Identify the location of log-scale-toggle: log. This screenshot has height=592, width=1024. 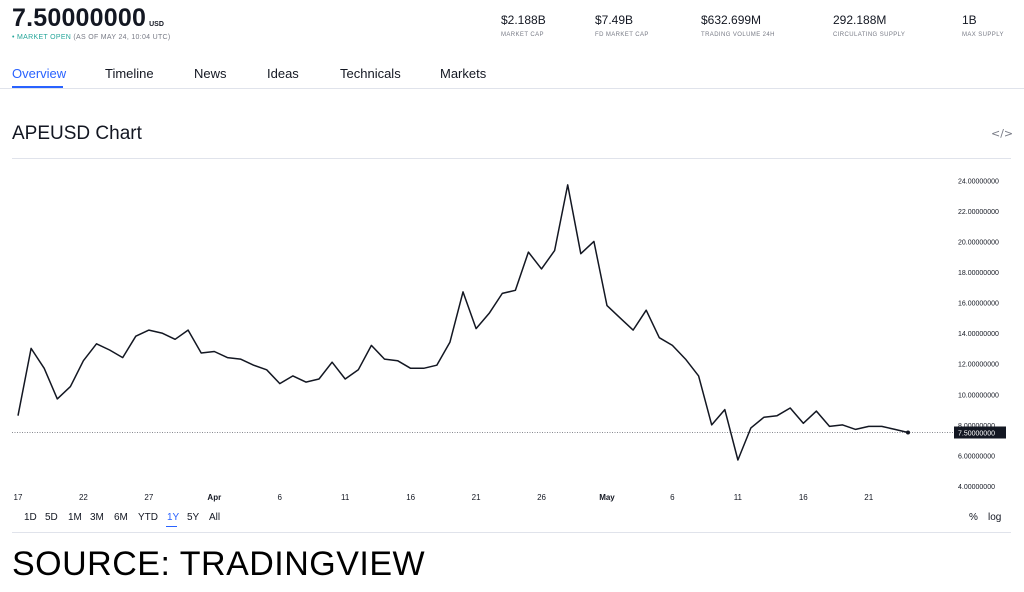
(995, 517).